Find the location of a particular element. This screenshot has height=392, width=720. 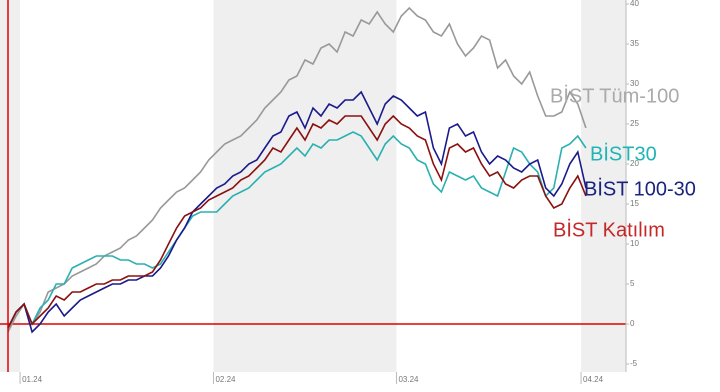

x-tick-label: 03.24 is located at coordinates (408, 379).